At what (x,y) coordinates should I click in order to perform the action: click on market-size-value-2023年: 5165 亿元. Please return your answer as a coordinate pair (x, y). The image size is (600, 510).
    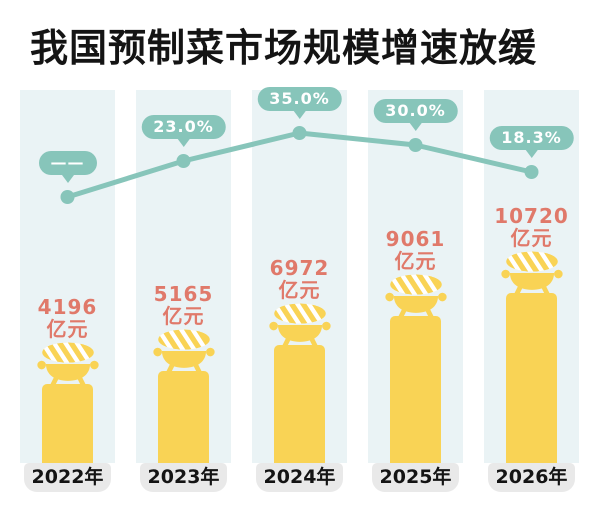
    Looking at the image, I should click on (183, 305).